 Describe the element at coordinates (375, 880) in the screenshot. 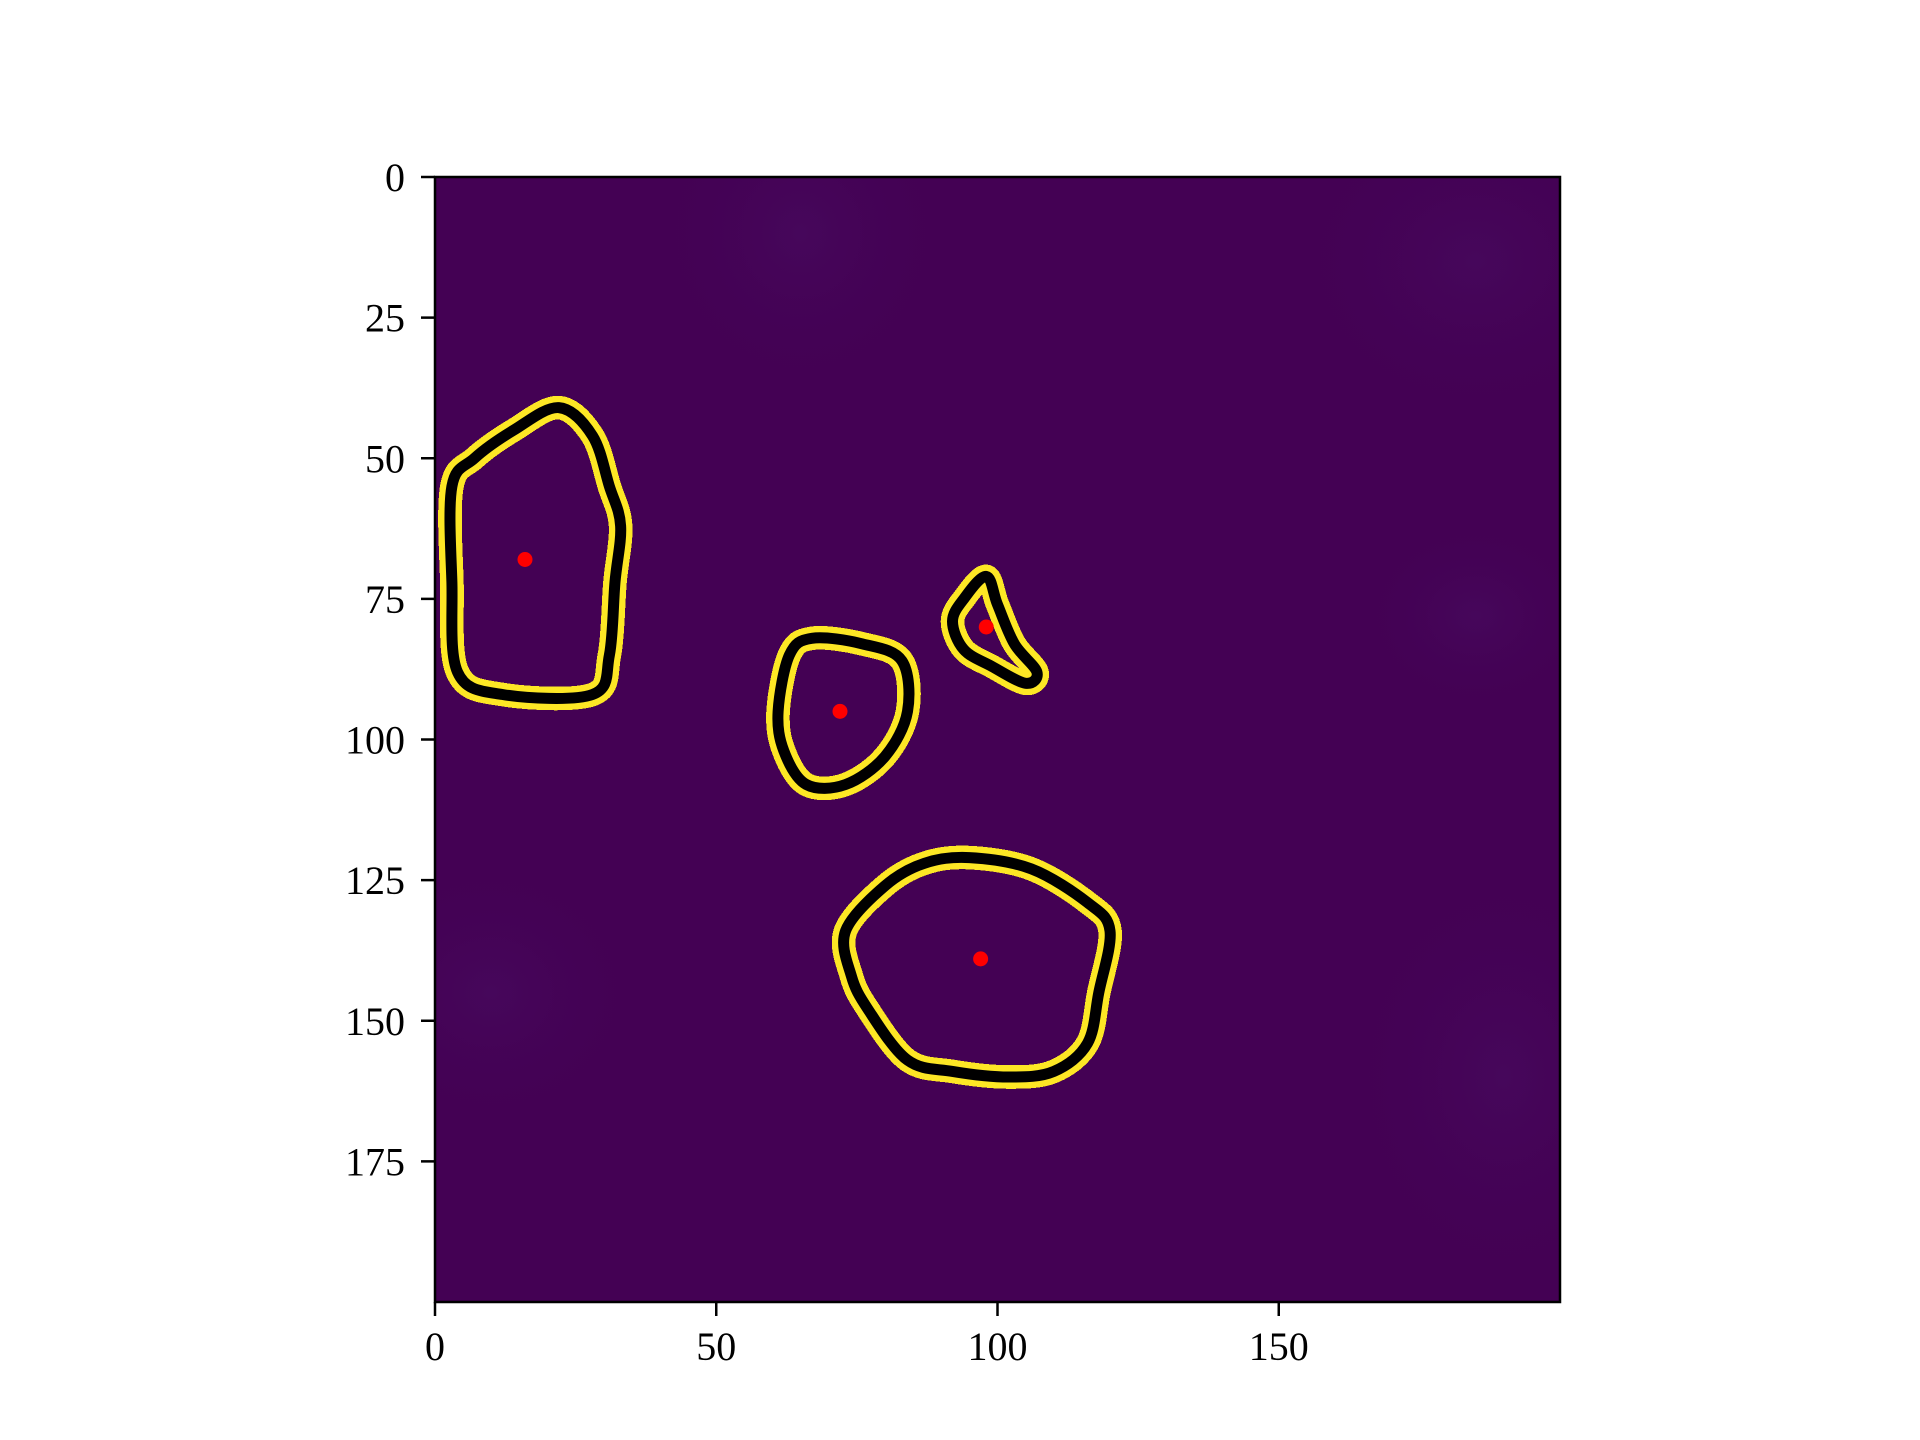

I see `y-tick-label: 125` at that location.